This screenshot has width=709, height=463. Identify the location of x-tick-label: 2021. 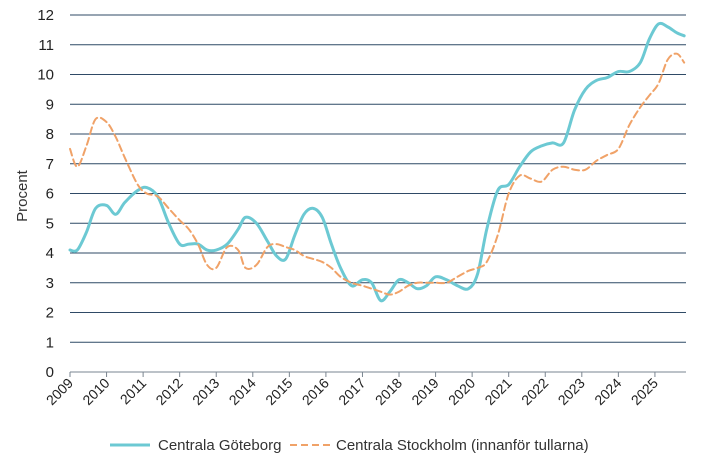
(497, 391).